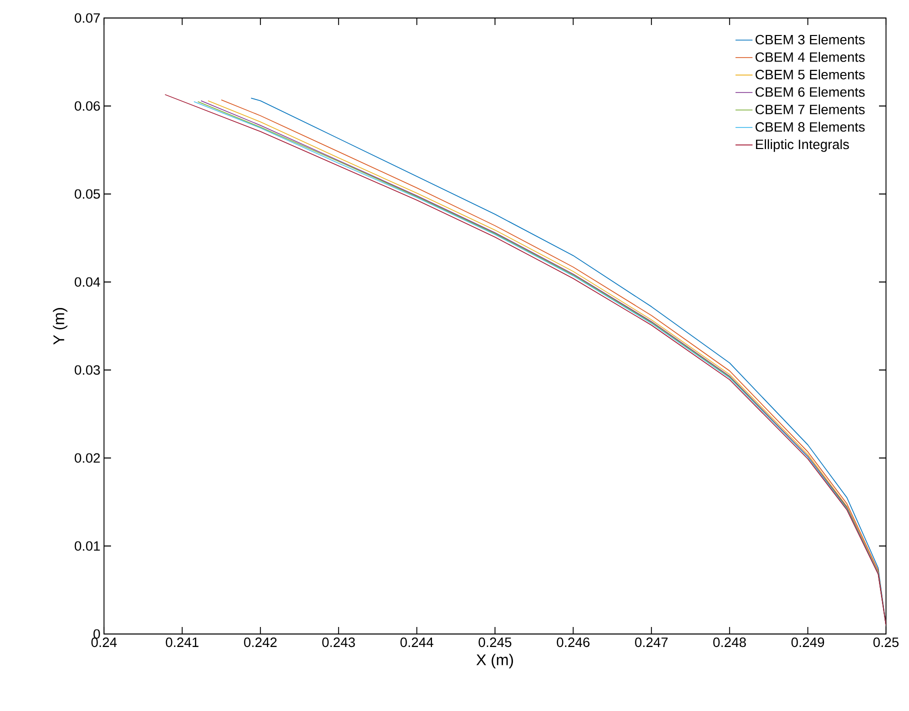 The height and width of the screenshot is (711, 909). What do you see at coordinates (87, 370) in the screenshot?
I see `y-tick-label: 0.03` at bounding box center [87, 370].